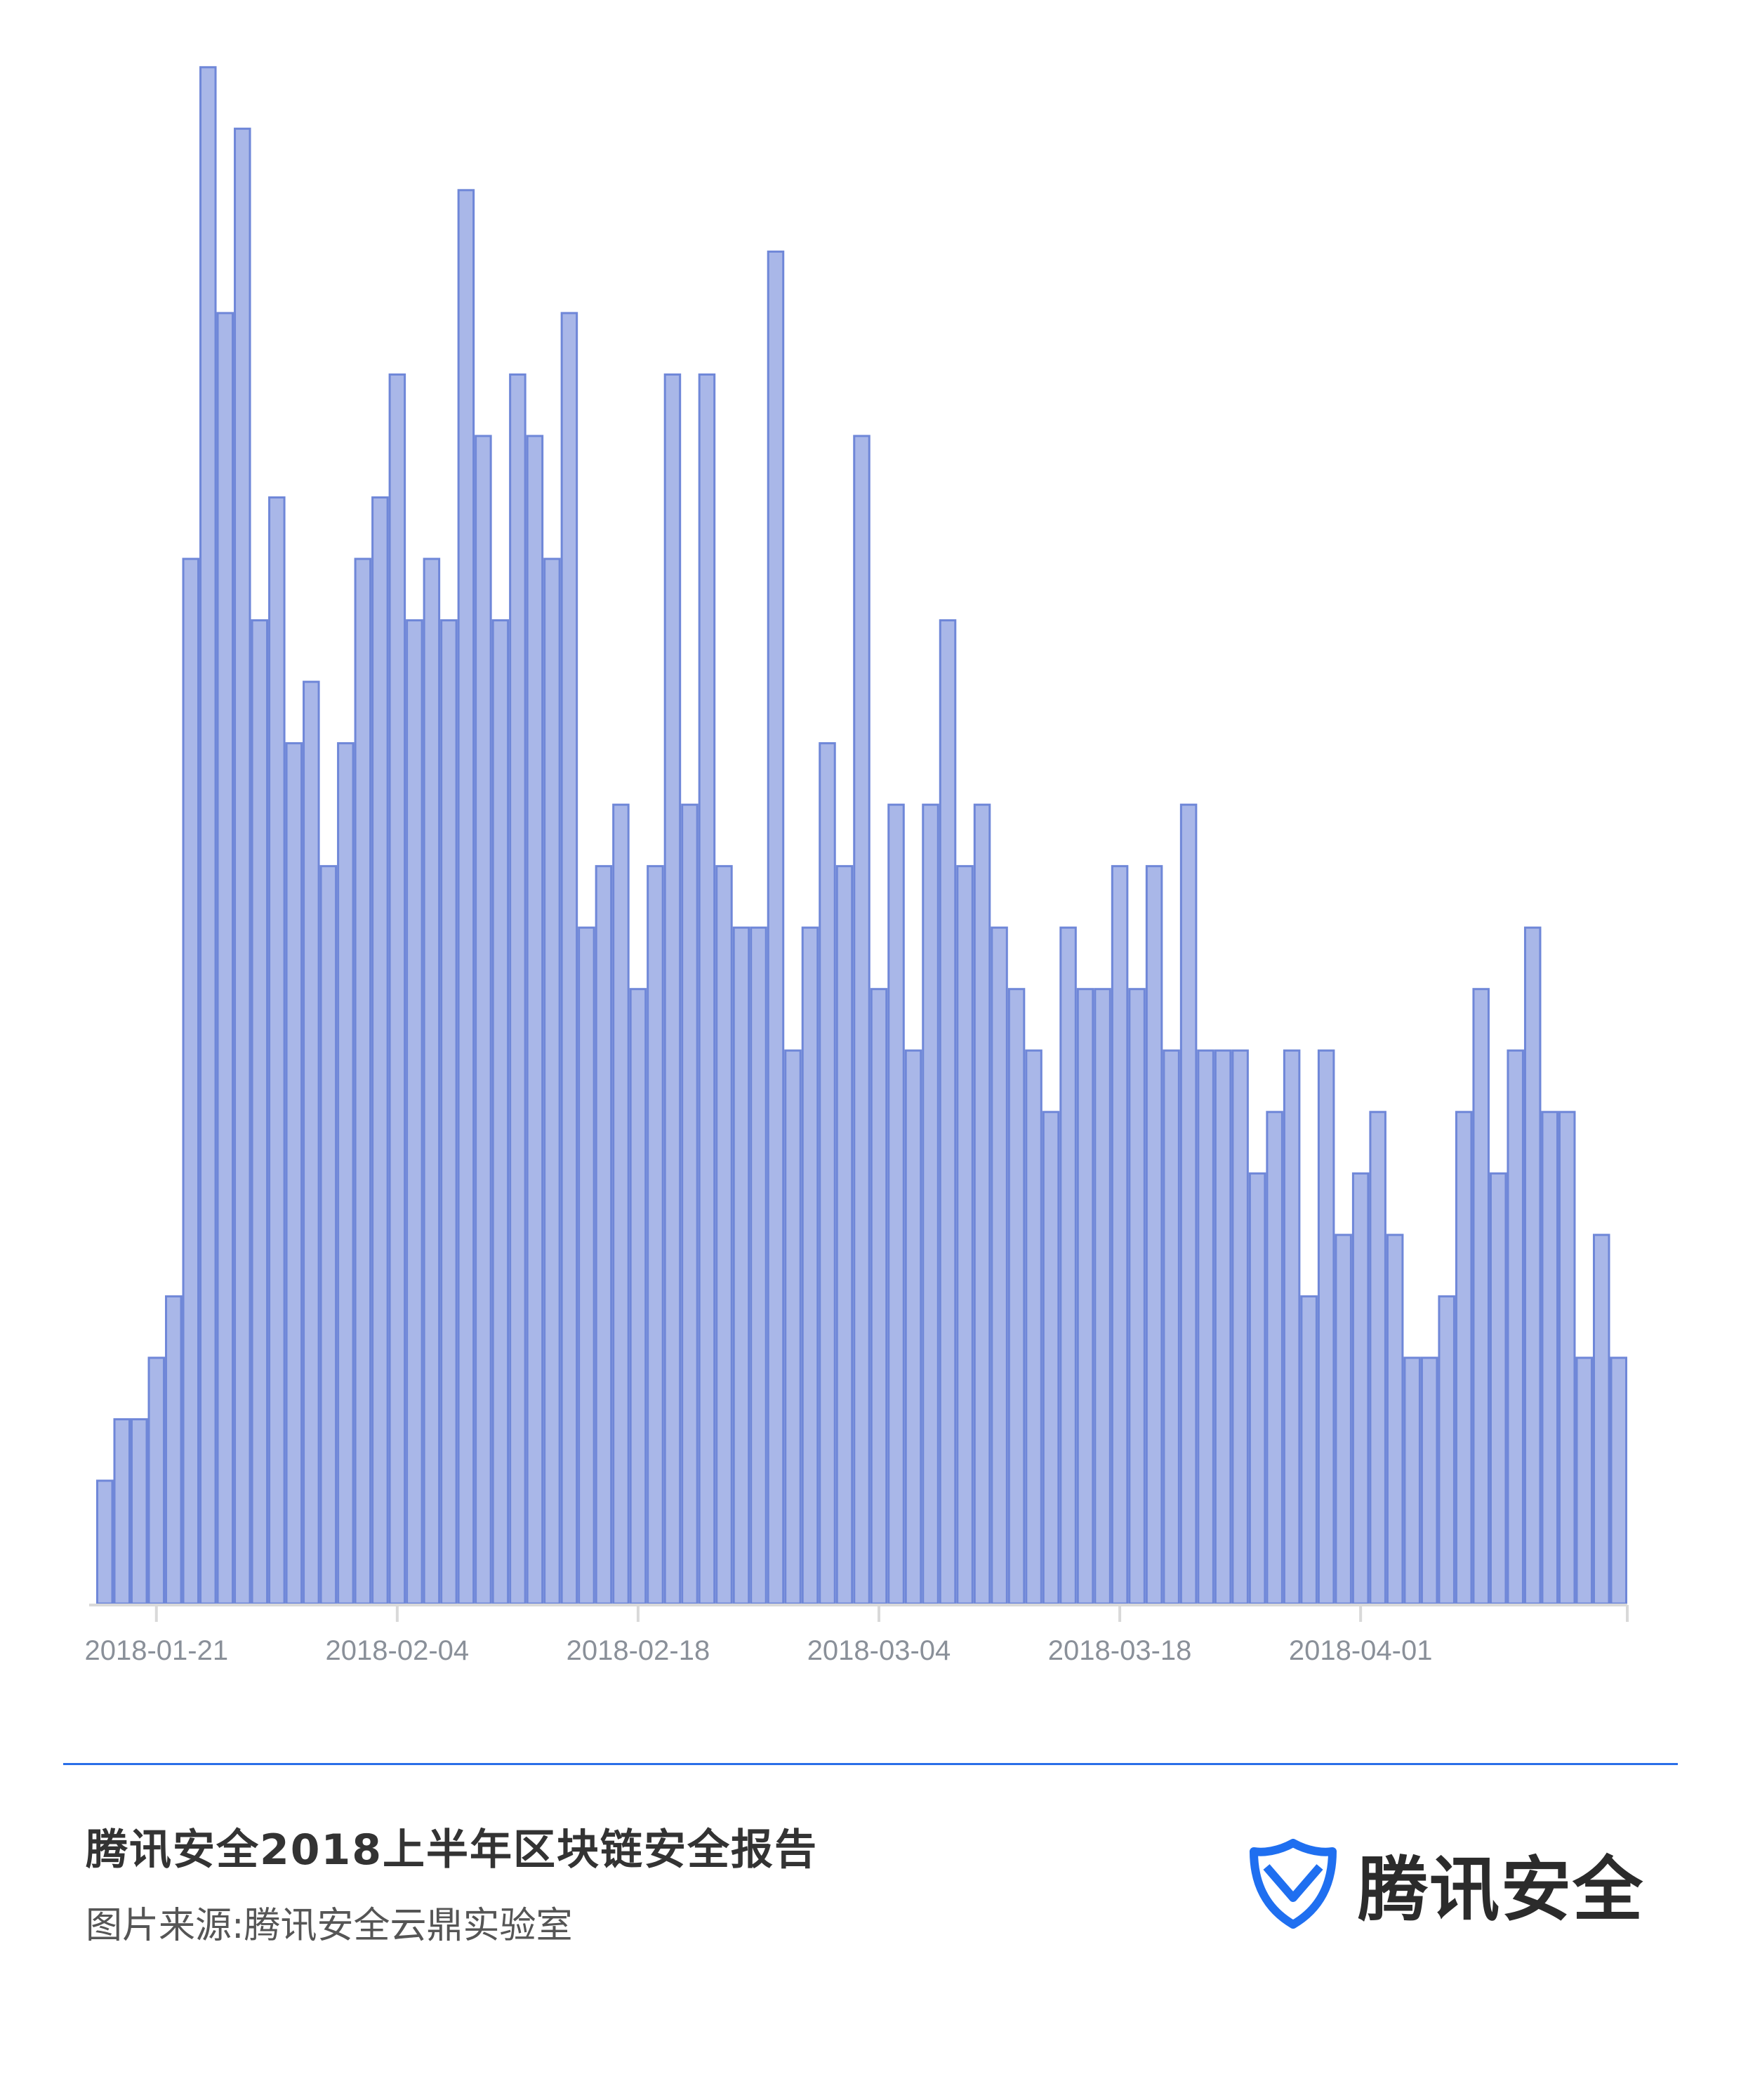  I want to click on x-tick-label: 2018-03-04, so click(879, 1650).